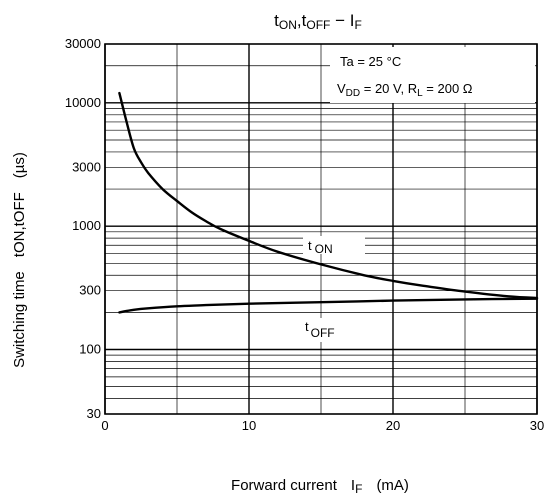  What do you see at coordinates (393, 425) in the screenshot?
I see `x-tick-label: 20` at bounding box center [393, 425].